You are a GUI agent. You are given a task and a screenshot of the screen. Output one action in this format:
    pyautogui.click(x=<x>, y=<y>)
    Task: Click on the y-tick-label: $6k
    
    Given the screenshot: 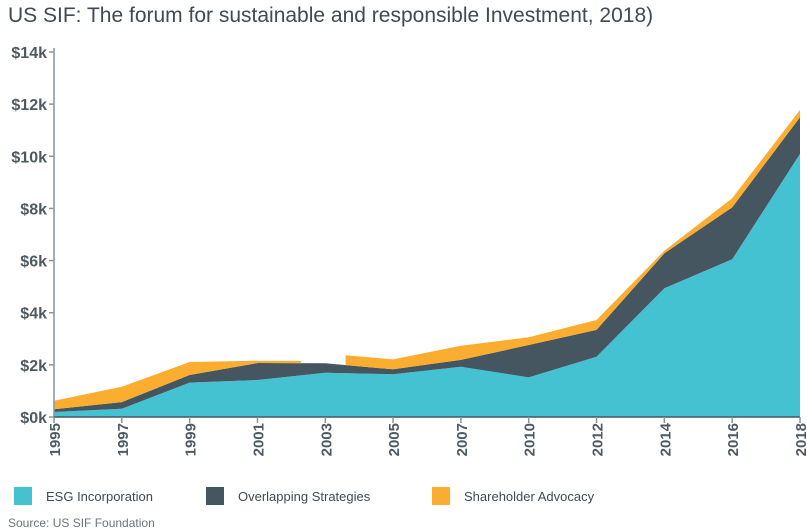 What is the action you would take?
    pyautogui.click(x=33, y=262)
    